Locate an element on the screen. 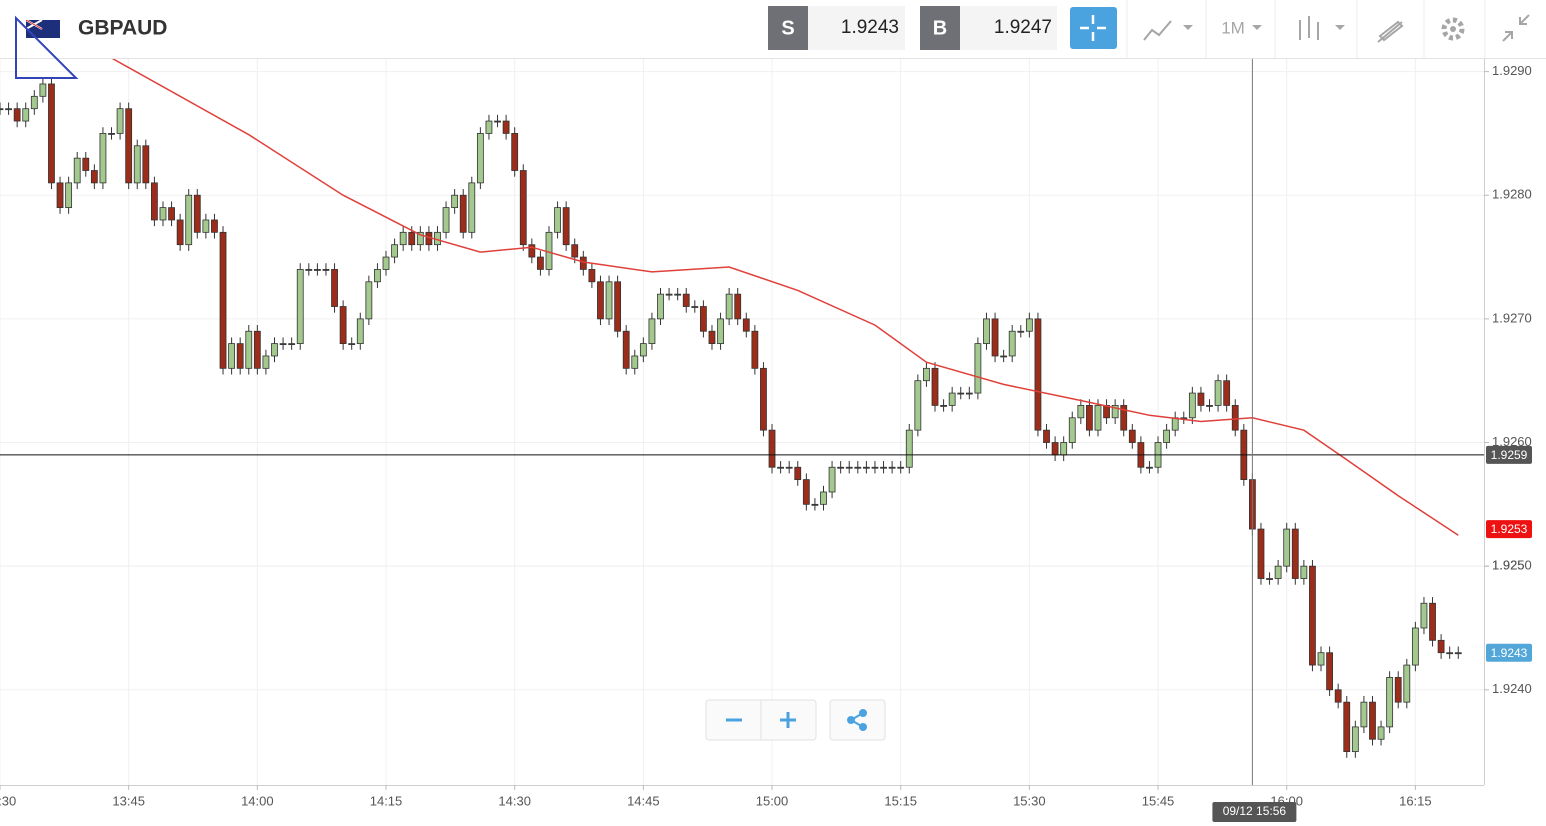  crosshair-button is located at coordinates (1093, 28).